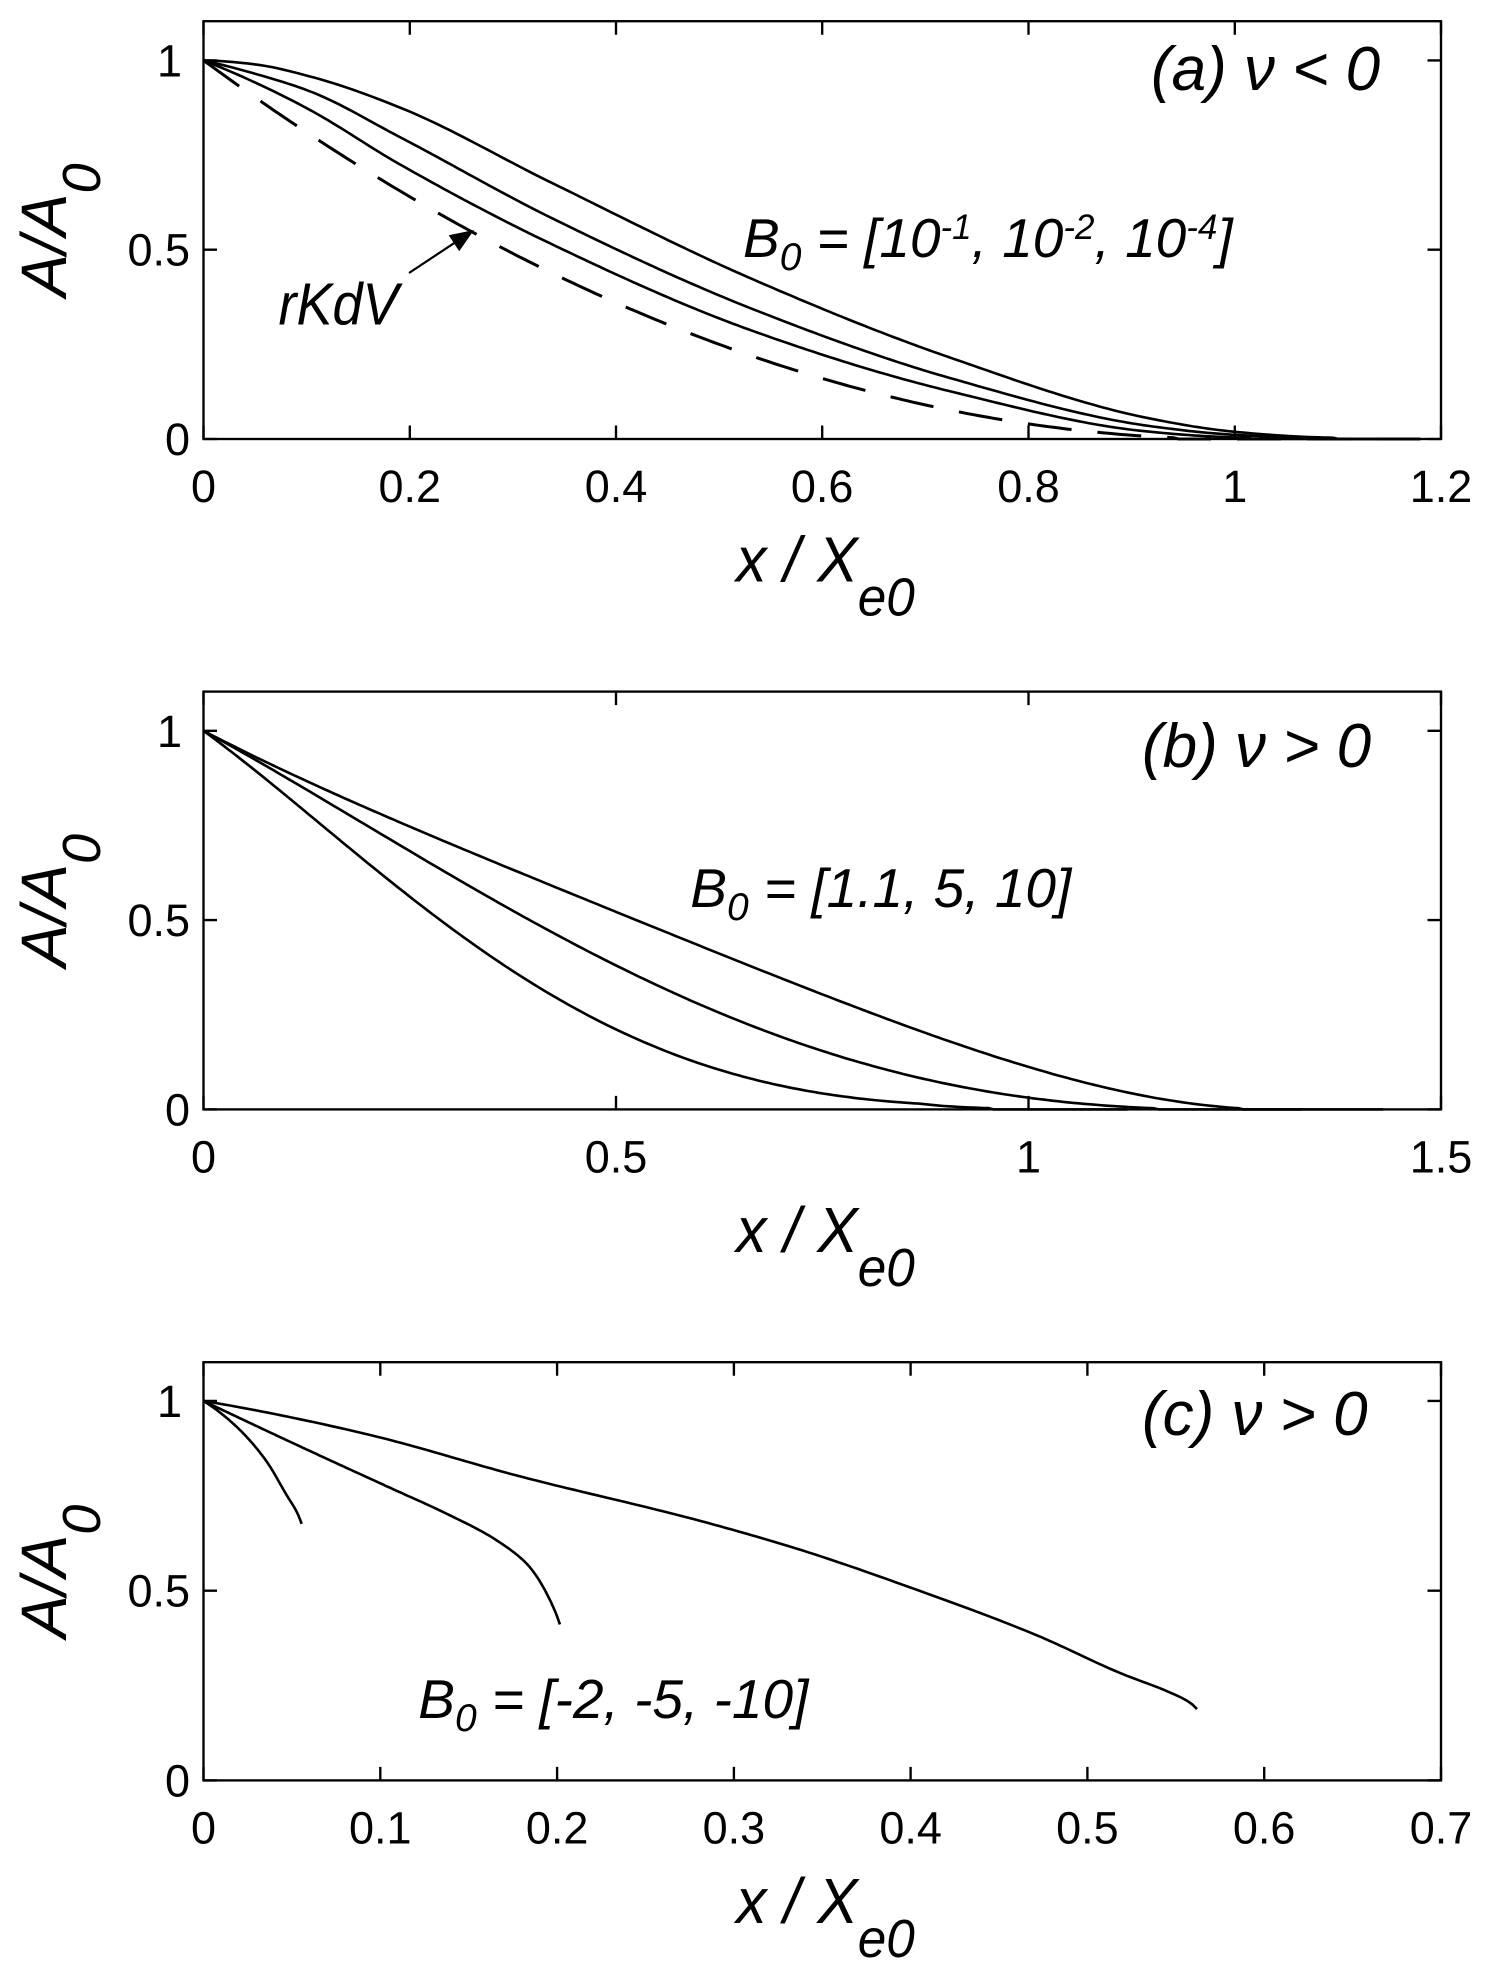 This screenshot has height=1975, width=1495. What do you see at coordinates (614, 1704) in the screenshot?
I see `svg-text: B0 = [-2, -5, -10]` at bounding box center [614, 1704].